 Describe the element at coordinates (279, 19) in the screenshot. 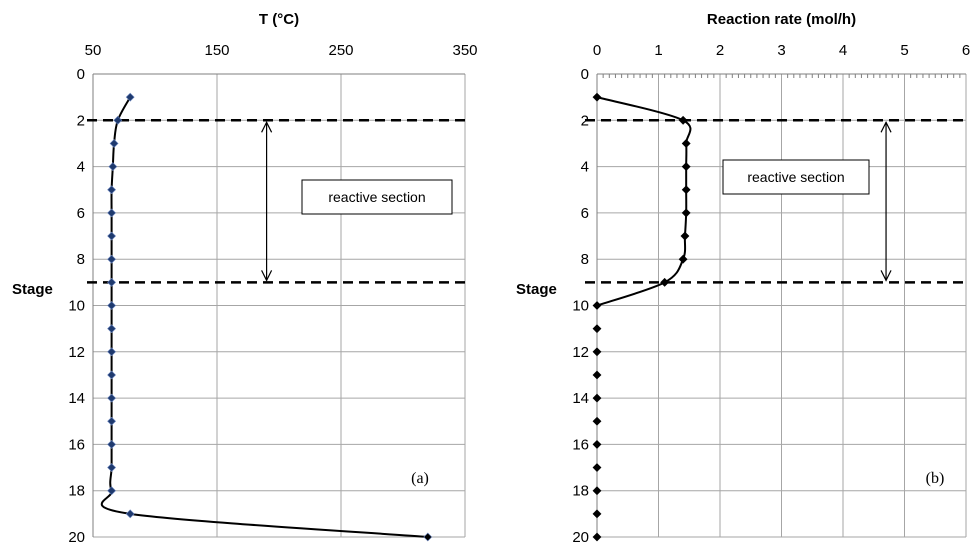

I see `x-axis-title: T (°C)` at that location.